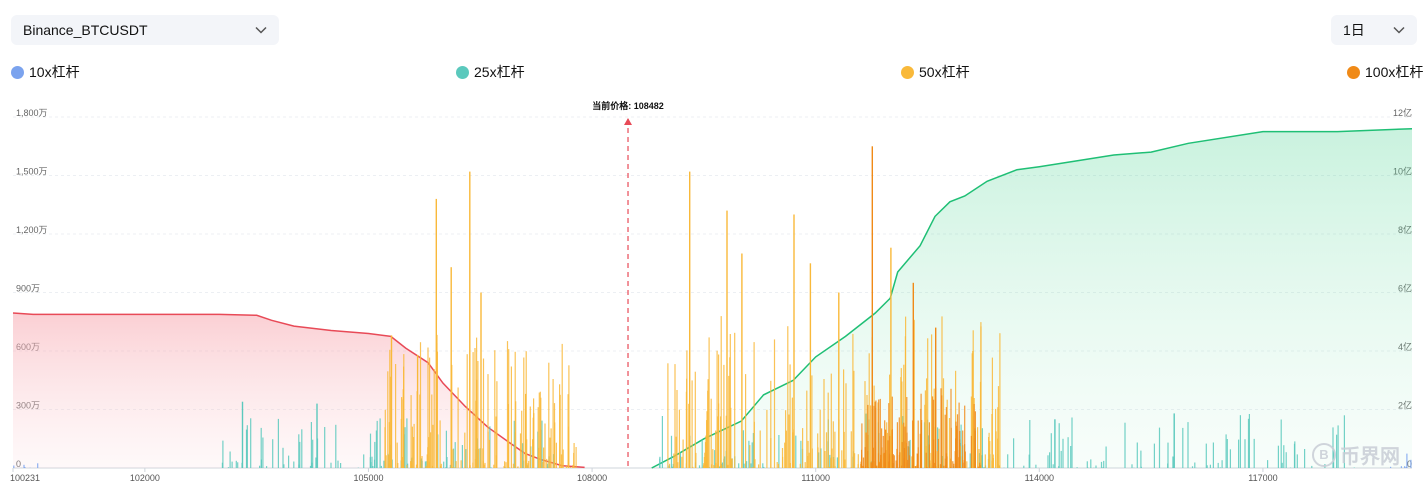  Describe the element at coordinates (32, 113) in the screenshot. I see `y-left-tick-label: 1,800万` at that location.